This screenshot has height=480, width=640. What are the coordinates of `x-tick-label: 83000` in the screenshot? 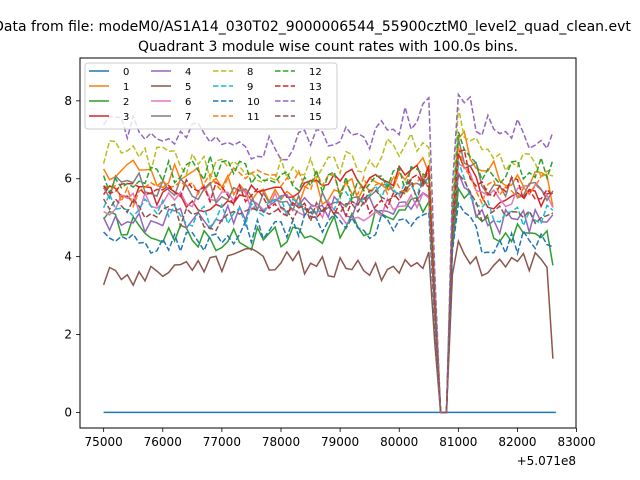 It's located at (576, 442).